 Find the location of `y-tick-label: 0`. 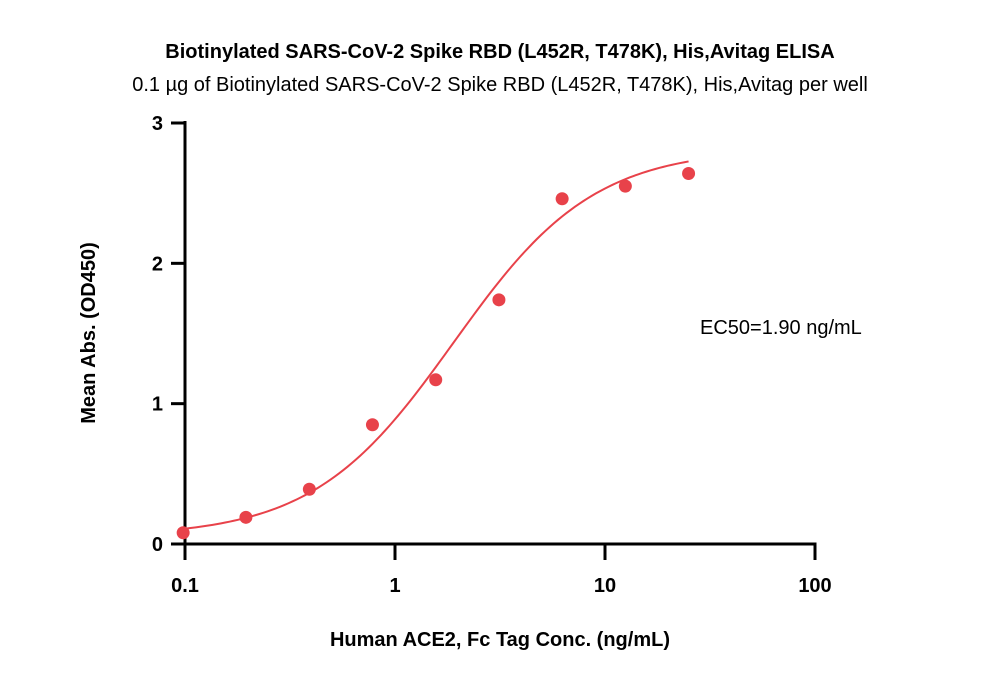

y-tick-label: 0 is located at coordinates (157, 545).